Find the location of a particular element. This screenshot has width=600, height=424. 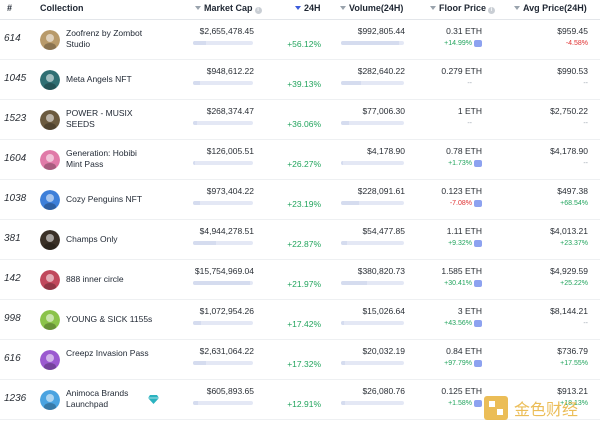

change-24h-value: +23.19% is located at coordinates (304, 204).